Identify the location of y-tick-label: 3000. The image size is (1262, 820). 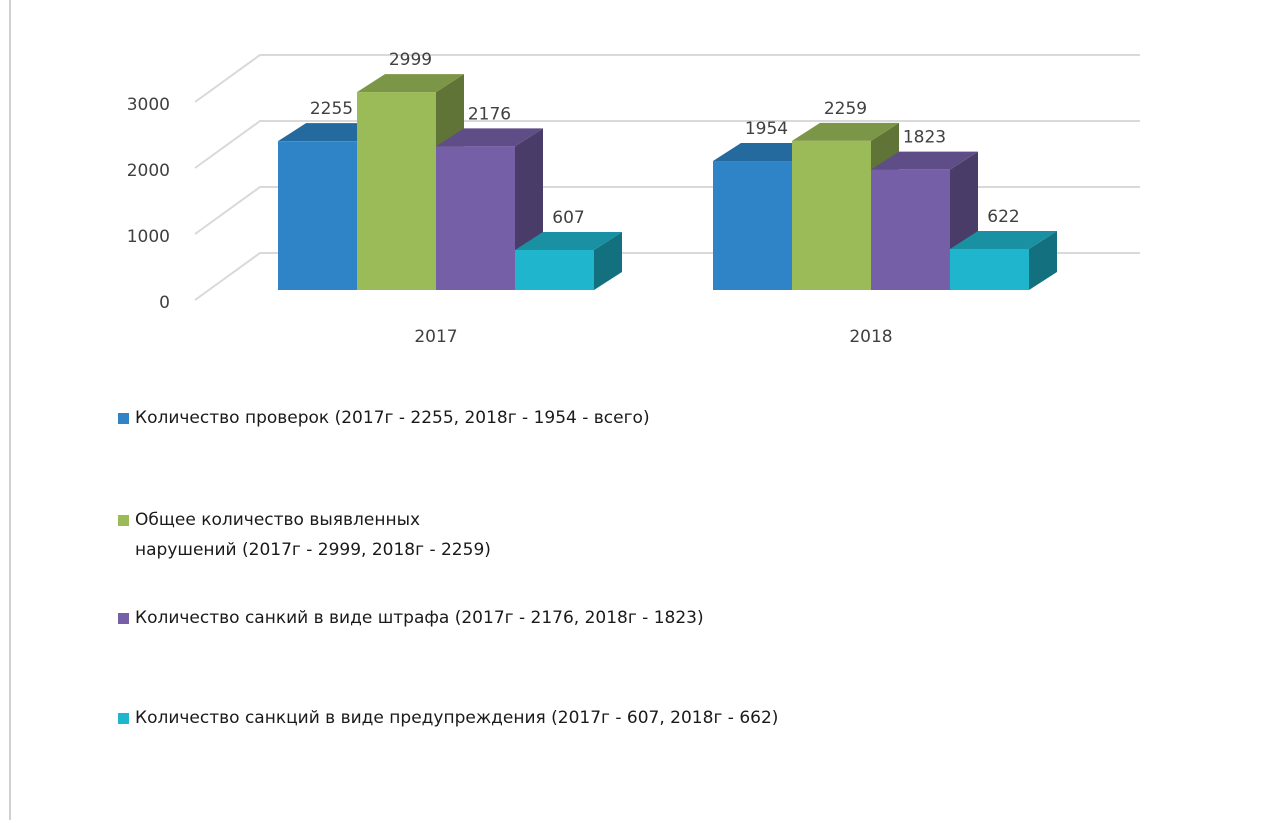
(148, 105).